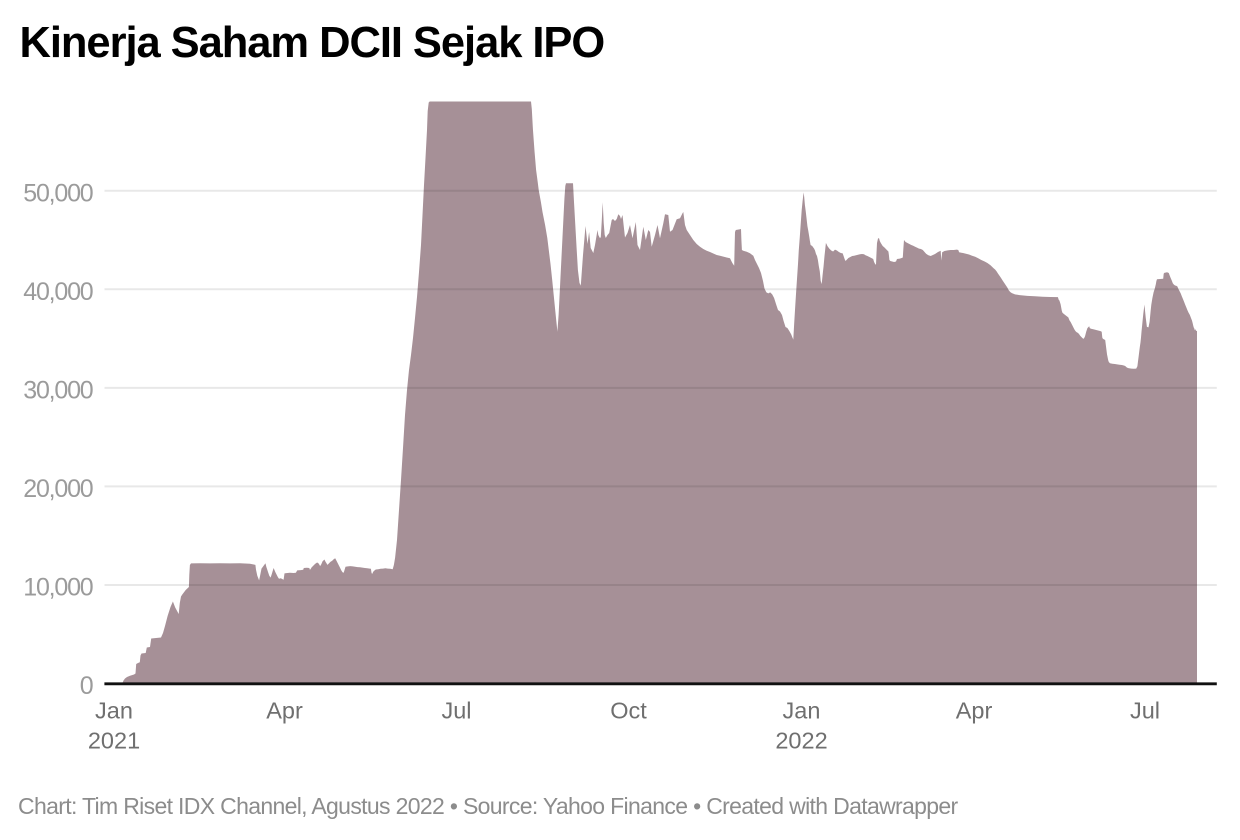  I want to click on svg-text: 40,000, so click(58, 292).